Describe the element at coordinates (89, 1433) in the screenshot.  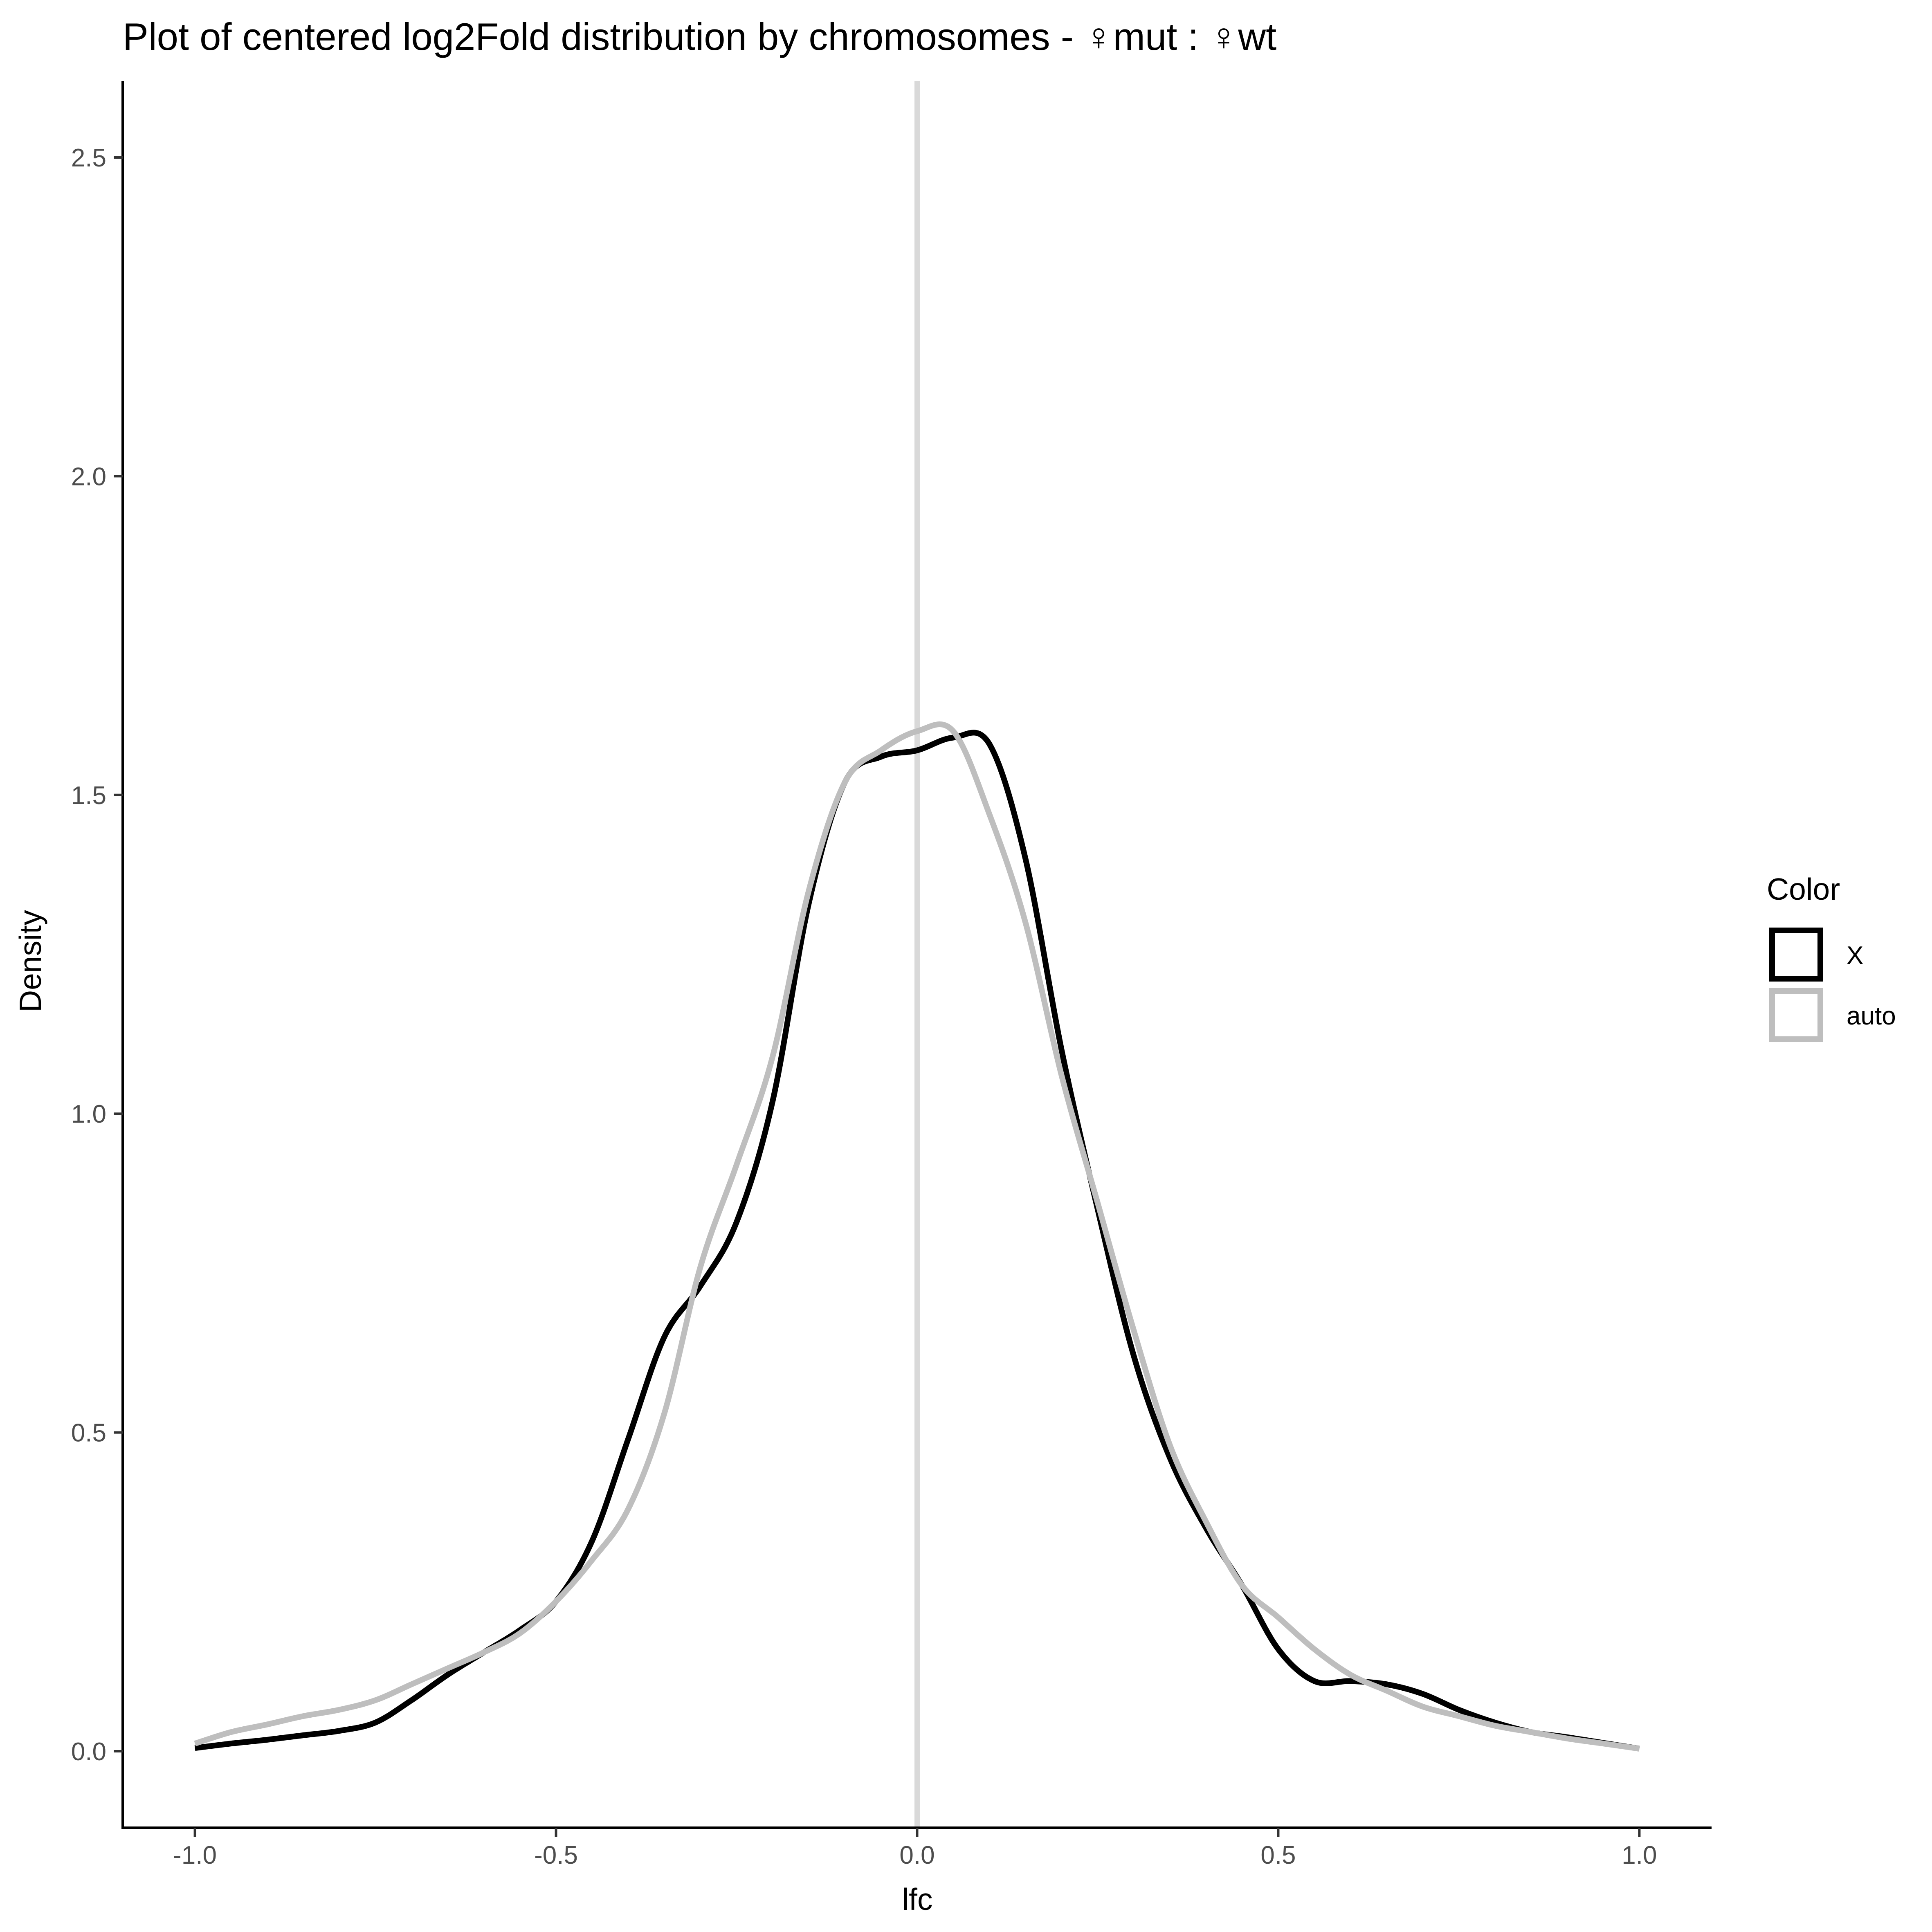
I see `y-tick-label: 0.5` at that location.